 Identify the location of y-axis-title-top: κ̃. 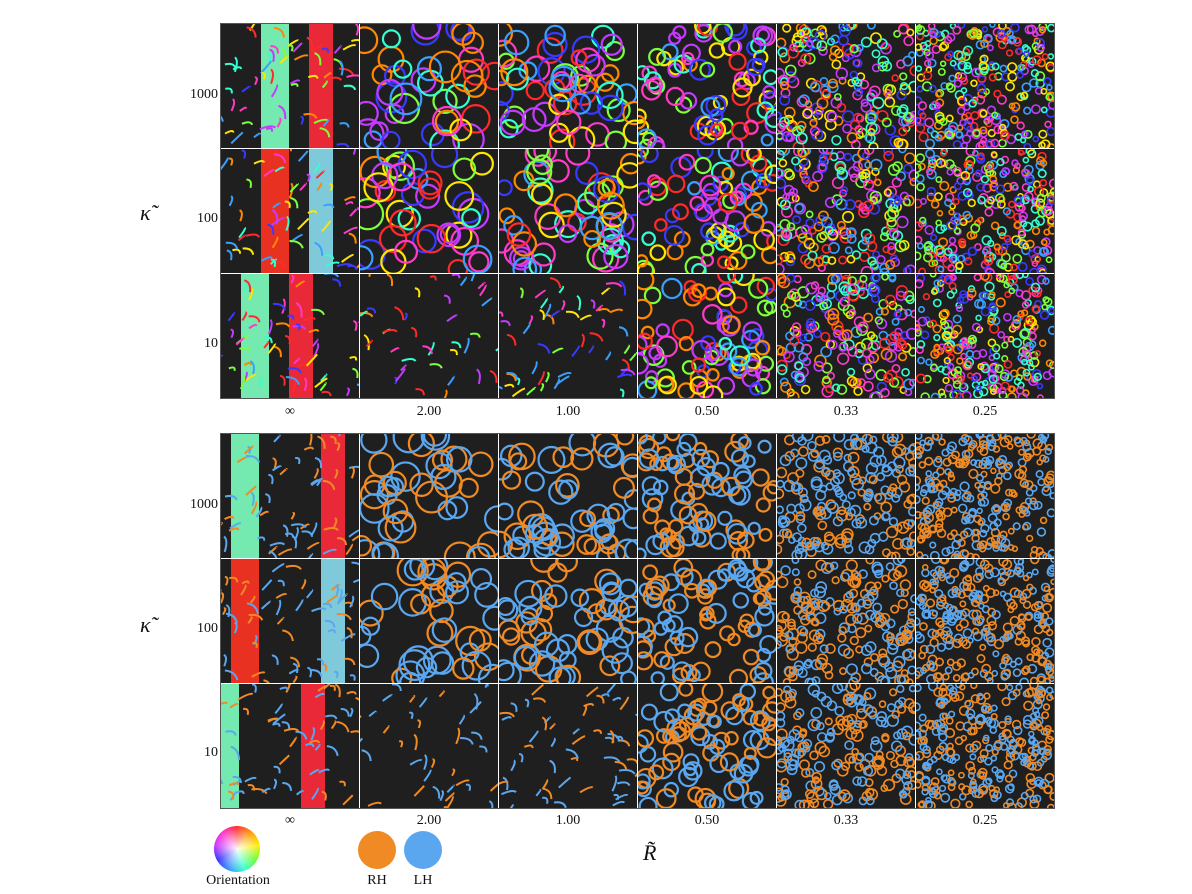
(145, 212).